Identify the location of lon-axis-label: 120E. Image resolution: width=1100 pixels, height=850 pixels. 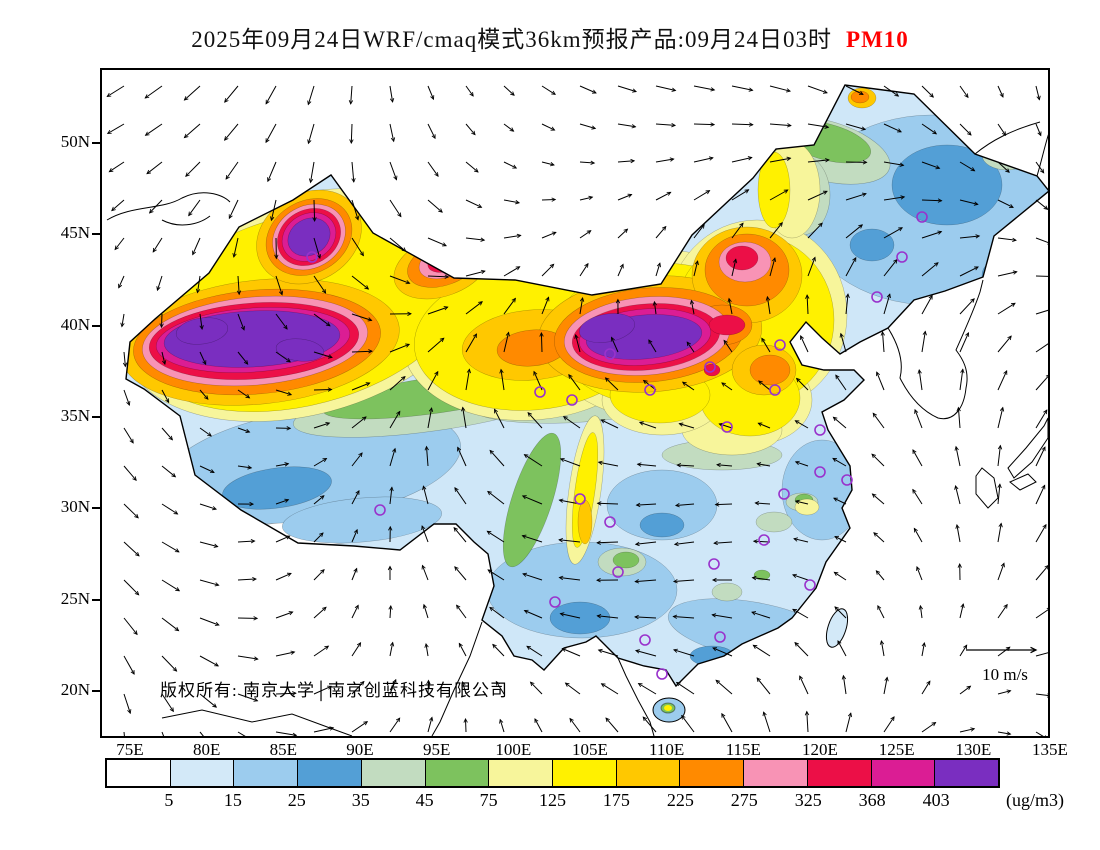
(820, 749).